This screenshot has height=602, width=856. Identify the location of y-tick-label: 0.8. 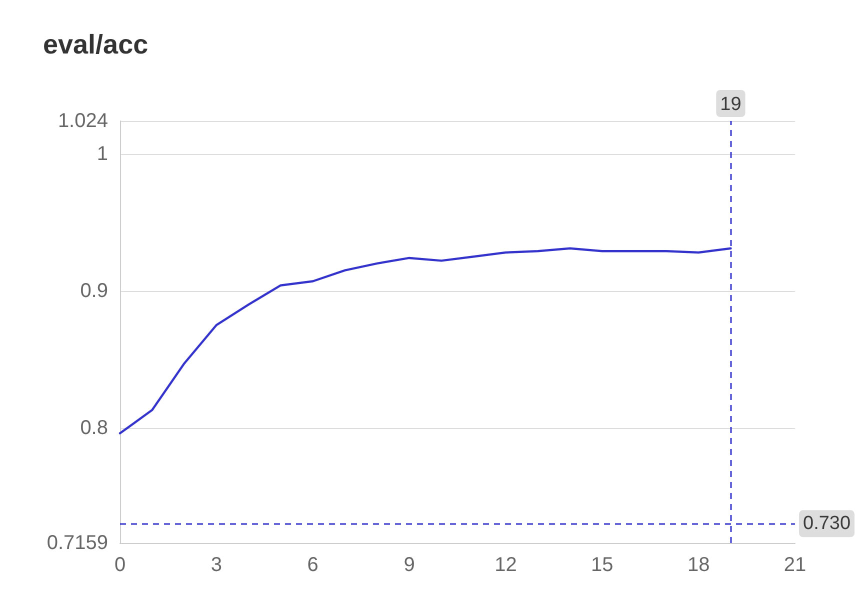
(94, 427).